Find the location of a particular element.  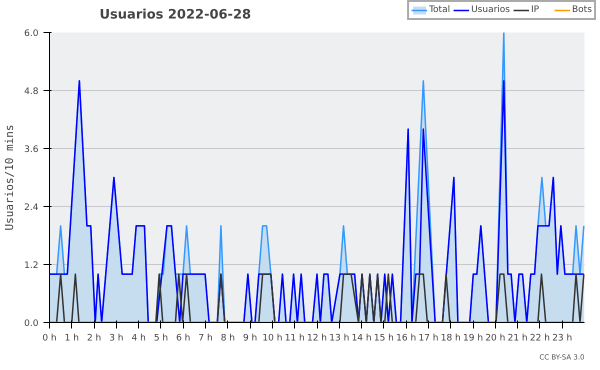

x-tick-label: 4 h is located at coordinates (139, 339).